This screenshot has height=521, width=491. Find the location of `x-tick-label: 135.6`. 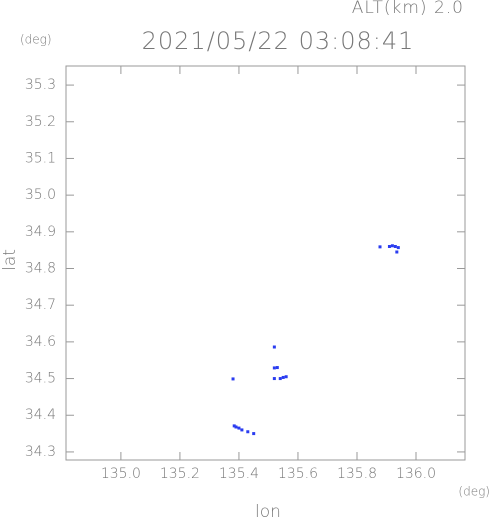

x-tick-label: 135.6 is located at coordinates (298, 474).